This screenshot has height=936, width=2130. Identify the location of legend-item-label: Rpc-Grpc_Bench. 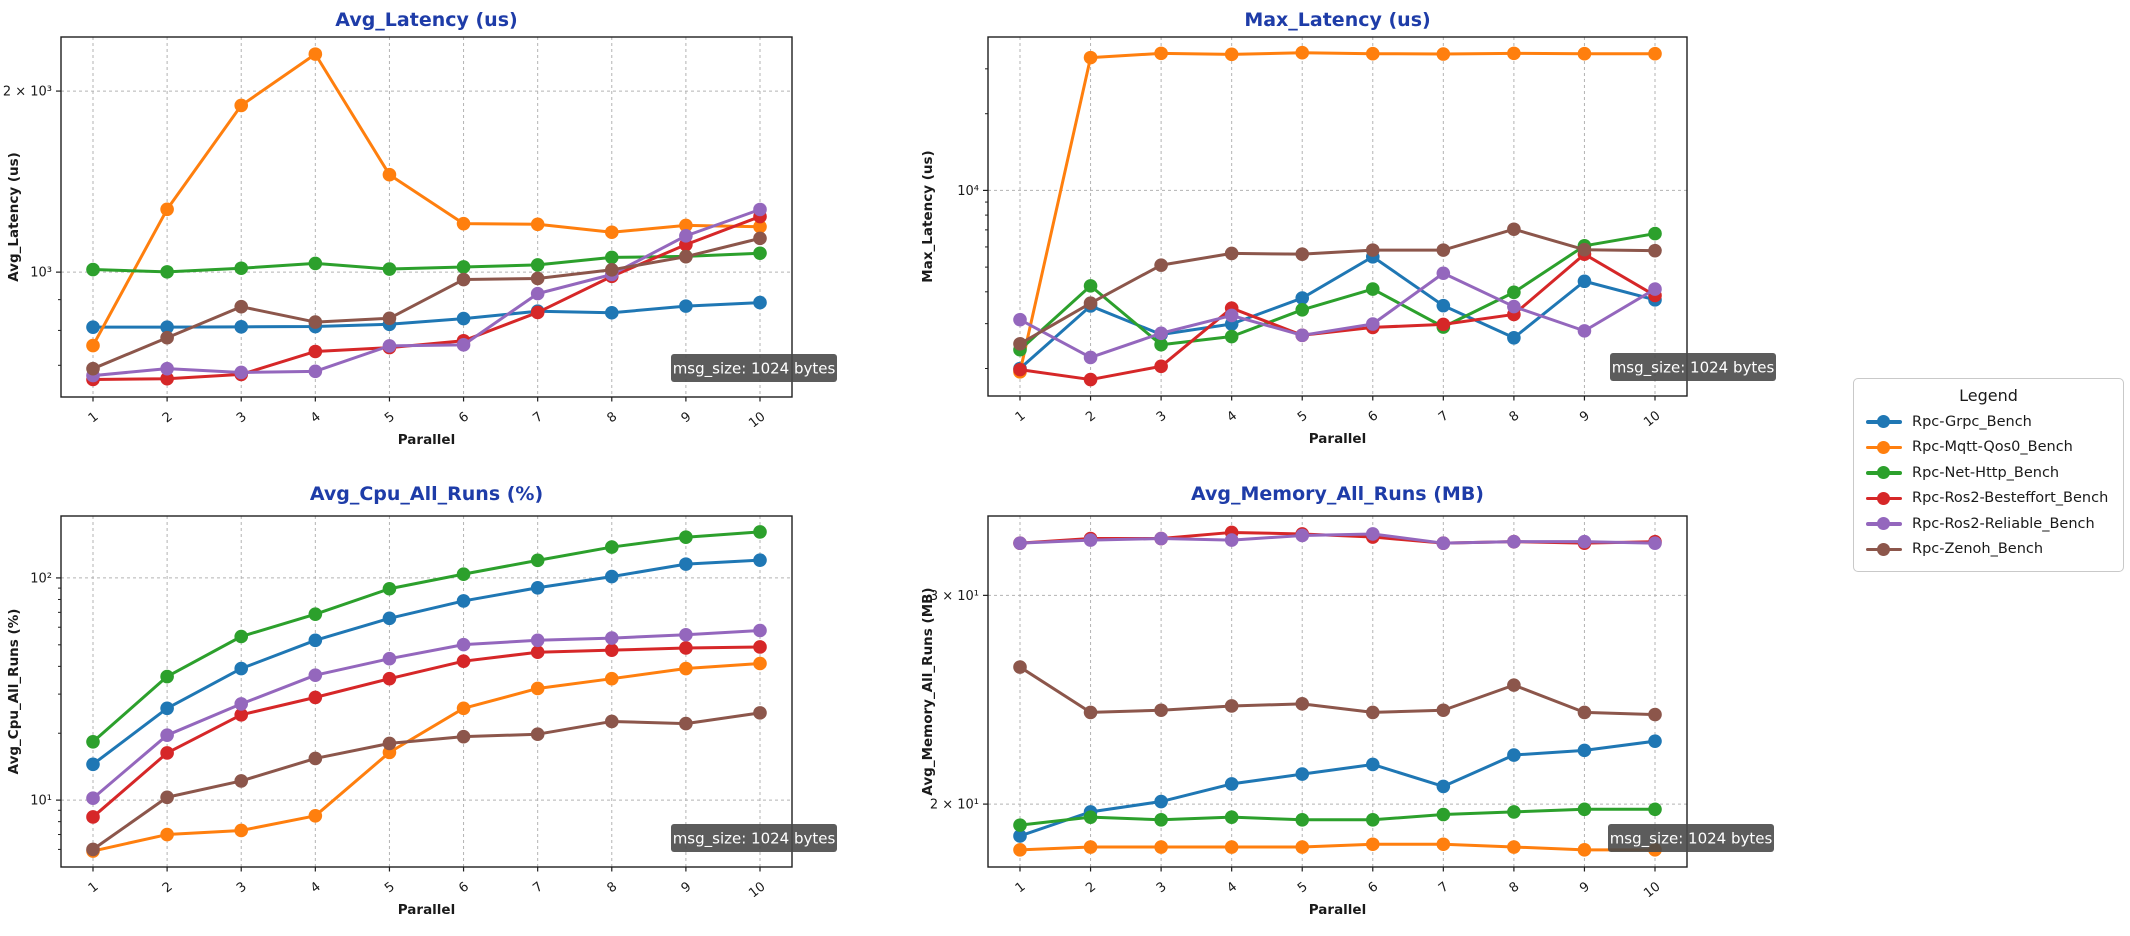
(1972, 421).